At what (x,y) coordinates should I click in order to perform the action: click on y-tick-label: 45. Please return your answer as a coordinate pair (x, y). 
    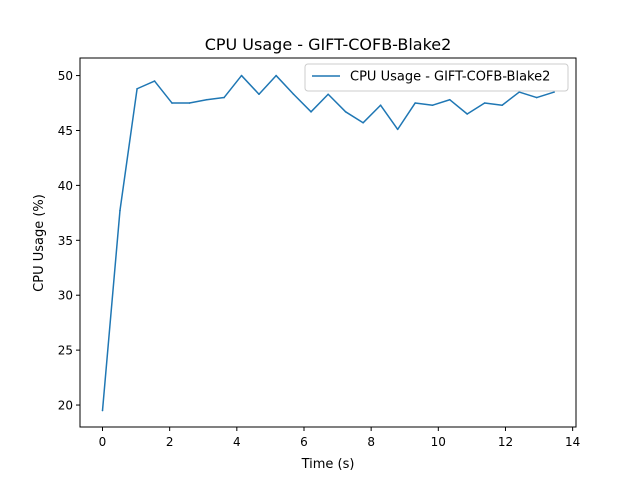
    Looking at the image, I should click on (65, 131).